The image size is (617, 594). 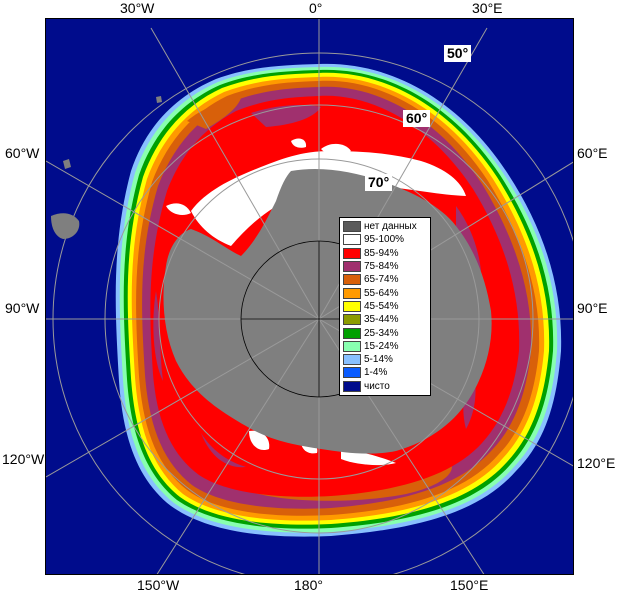 I want to click on legend-label: 85-94%, so click(x=381, y=253).